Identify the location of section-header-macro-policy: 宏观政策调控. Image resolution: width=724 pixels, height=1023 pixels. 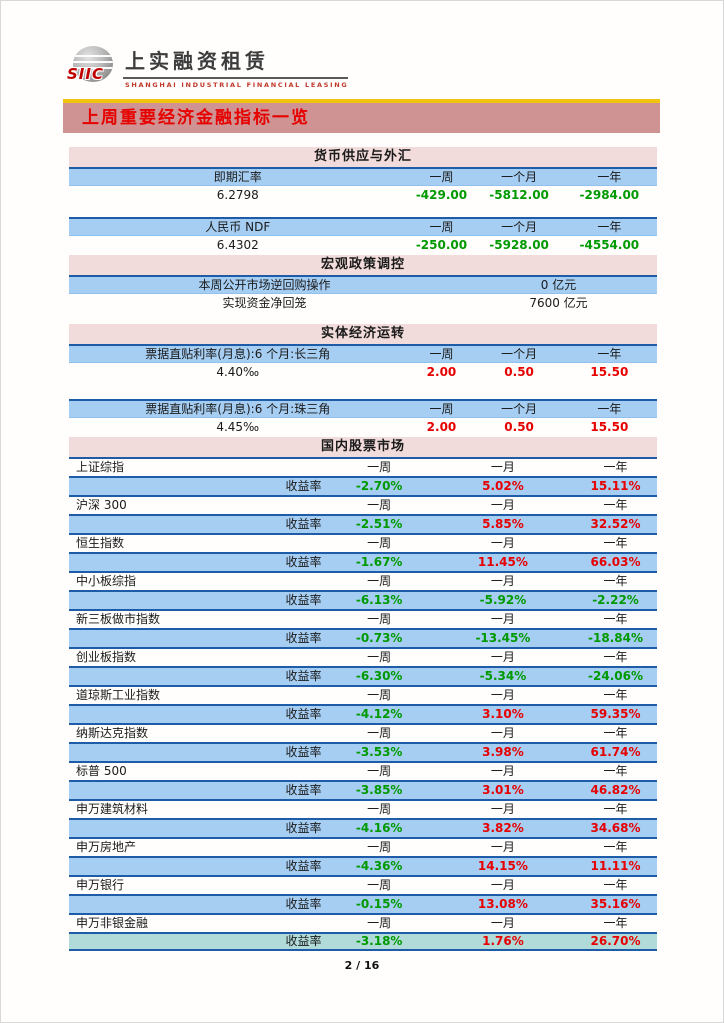
(363, 265).